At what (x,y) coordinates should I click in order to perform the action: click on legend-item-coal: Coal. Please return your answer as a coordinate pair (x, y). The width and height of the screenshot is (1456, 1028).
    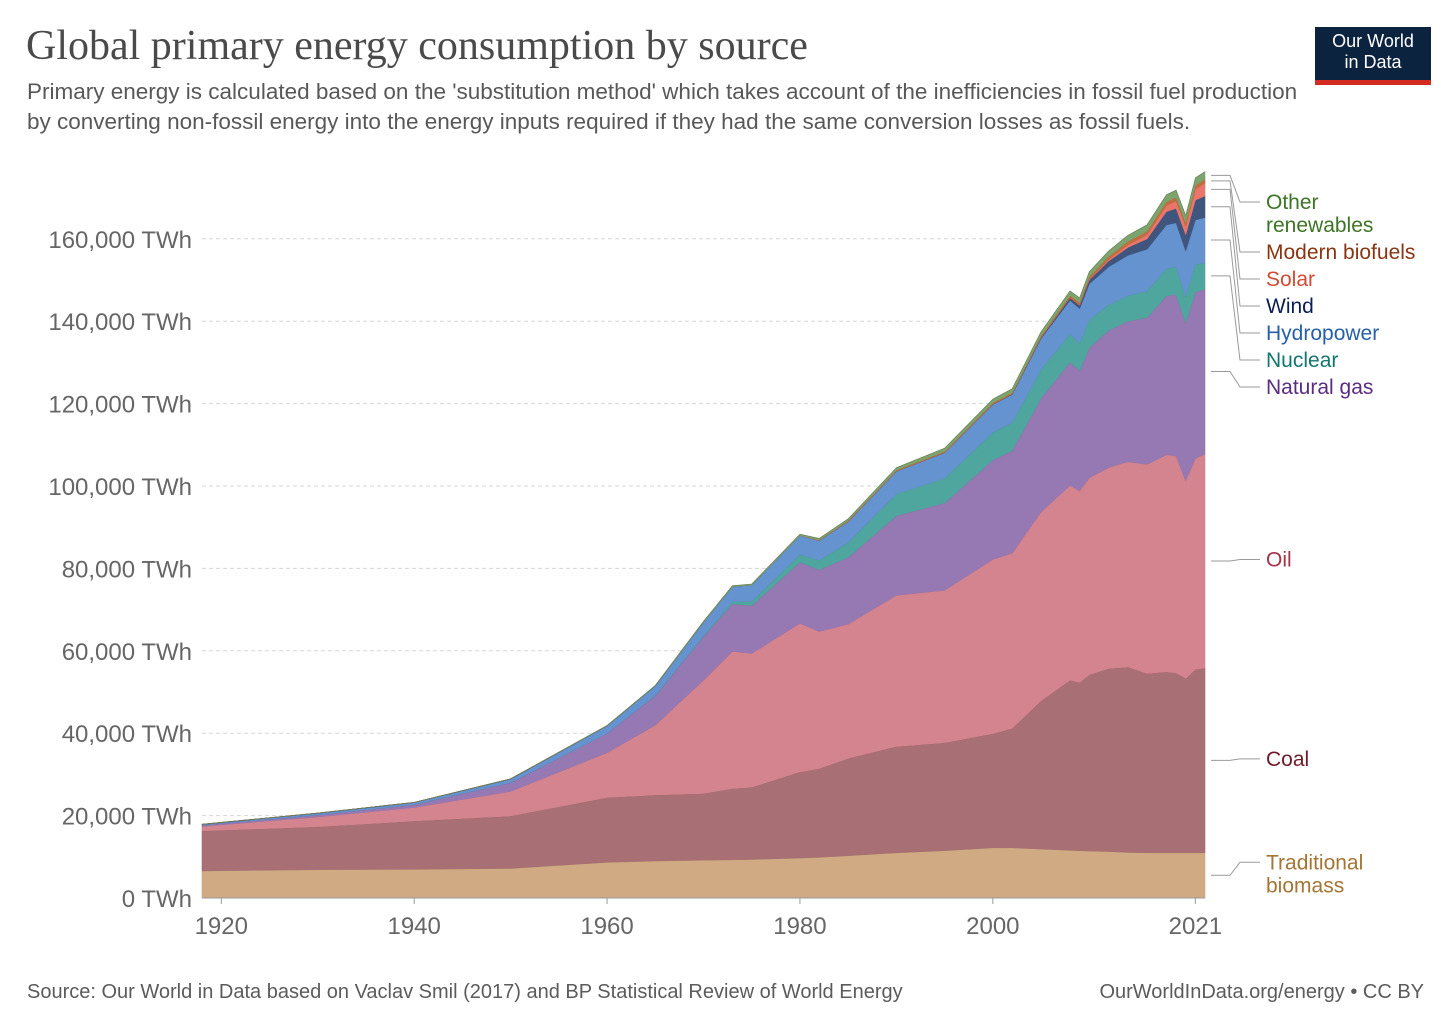
    Looking at the image, I should click on (1260, 759).